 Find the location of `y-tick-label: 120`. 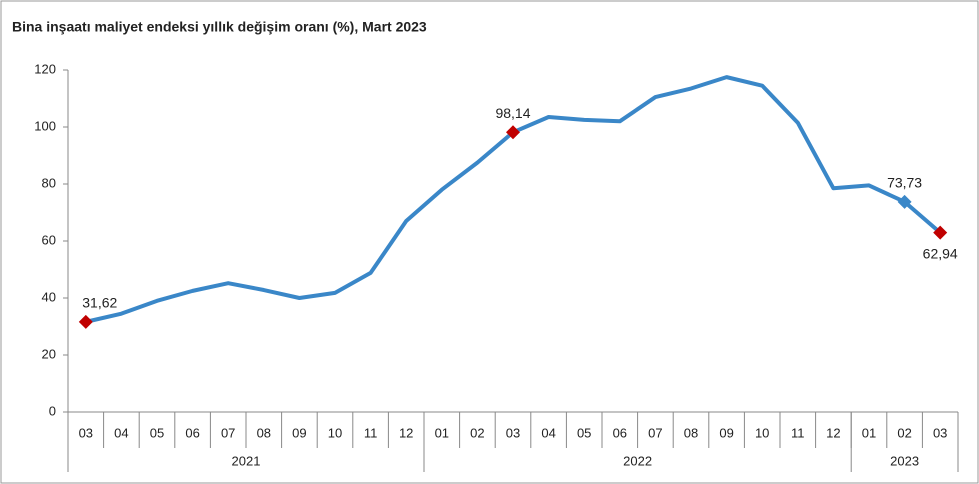

y-tick-label: 120 is located at coordinates (45, 68).